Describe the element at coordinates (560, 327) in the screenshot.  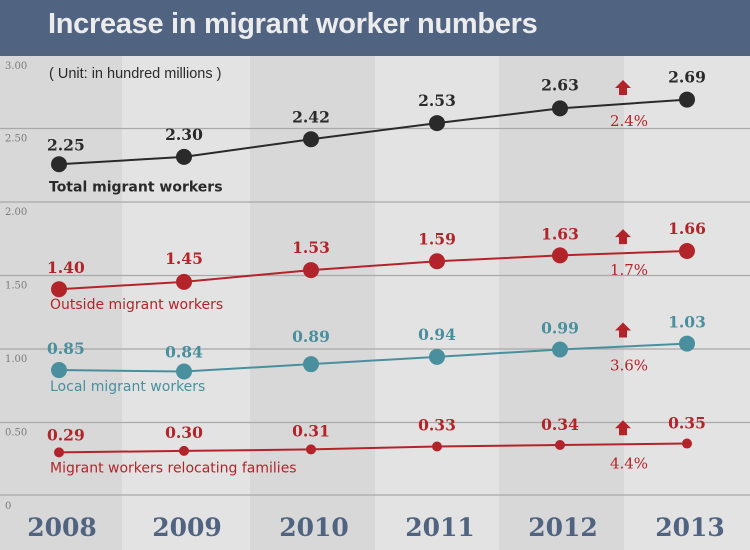
I see `data-label: 0.99` at that location.